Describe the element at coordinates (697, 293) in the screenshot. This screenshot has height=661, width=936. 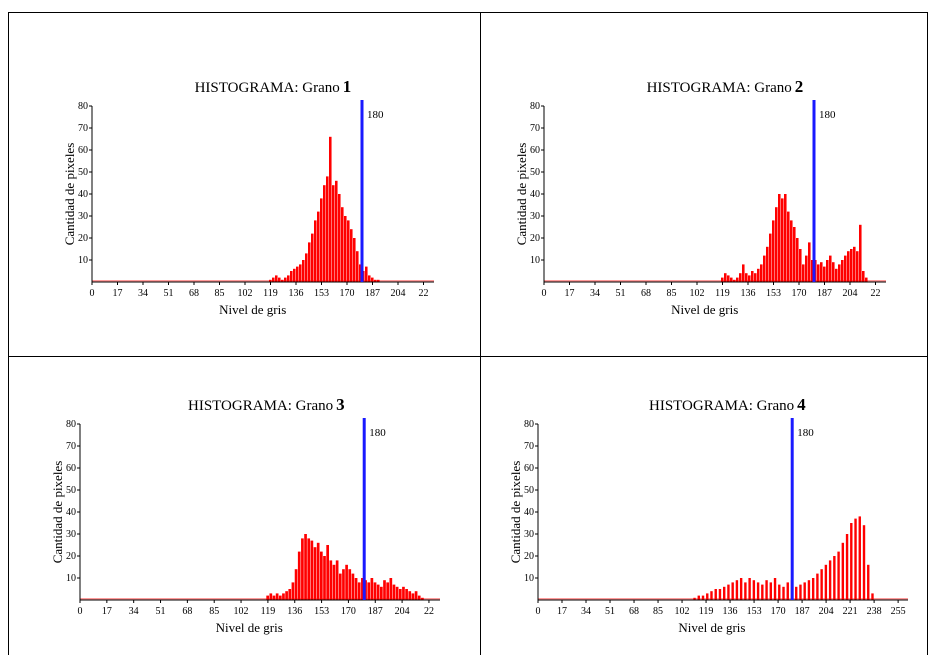
I see `x-tick-label: 102` at that location.